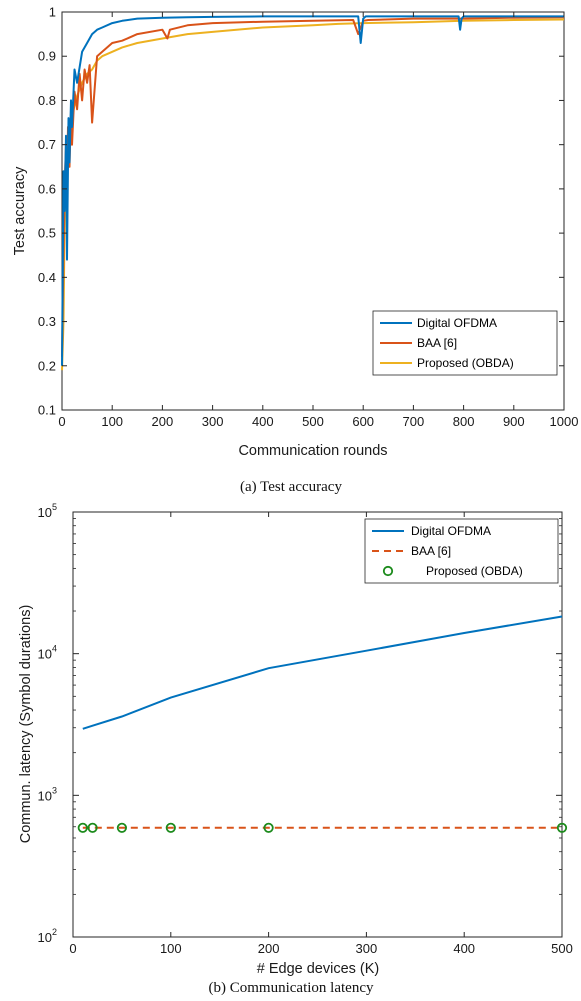 The height and width of the screenshot is (1001, 581). Describe the element at coordinates (47, 936) in the screenshot. I see `y-tick-label: 10²` at that location.